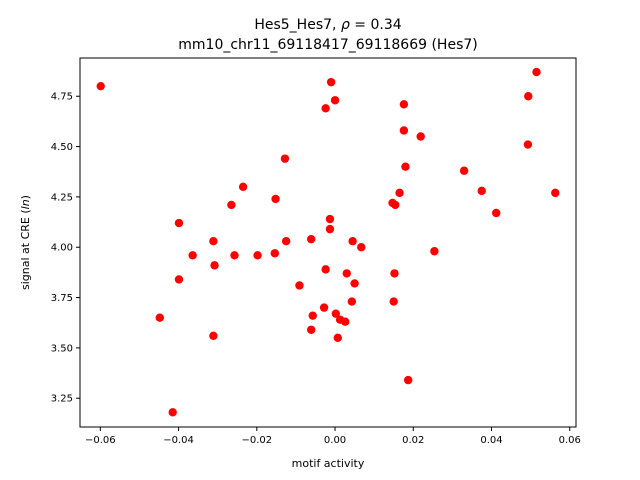 Image resolution: width=640 pixels, height=480 pixels. I want to click on x-tick-label: 0.06, so click(570, 440).